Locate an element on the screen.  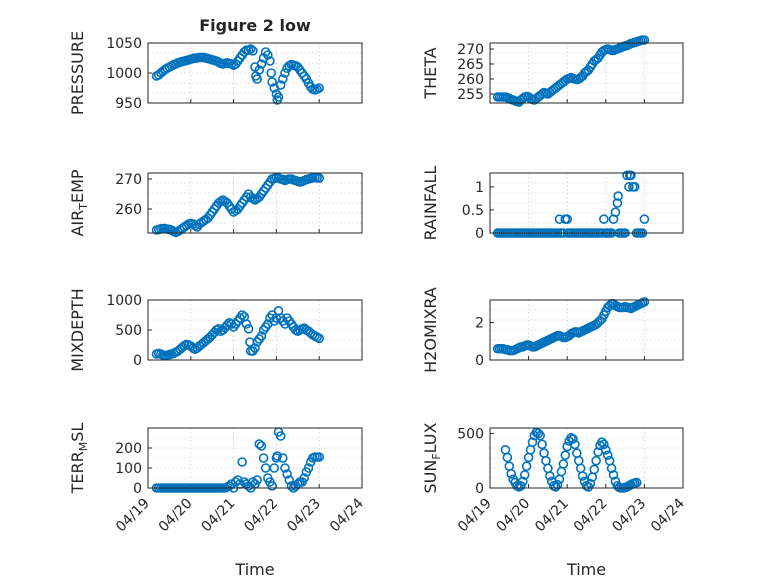
y-axis-label: H2OMIXRA is located at coordinates (430, 330).